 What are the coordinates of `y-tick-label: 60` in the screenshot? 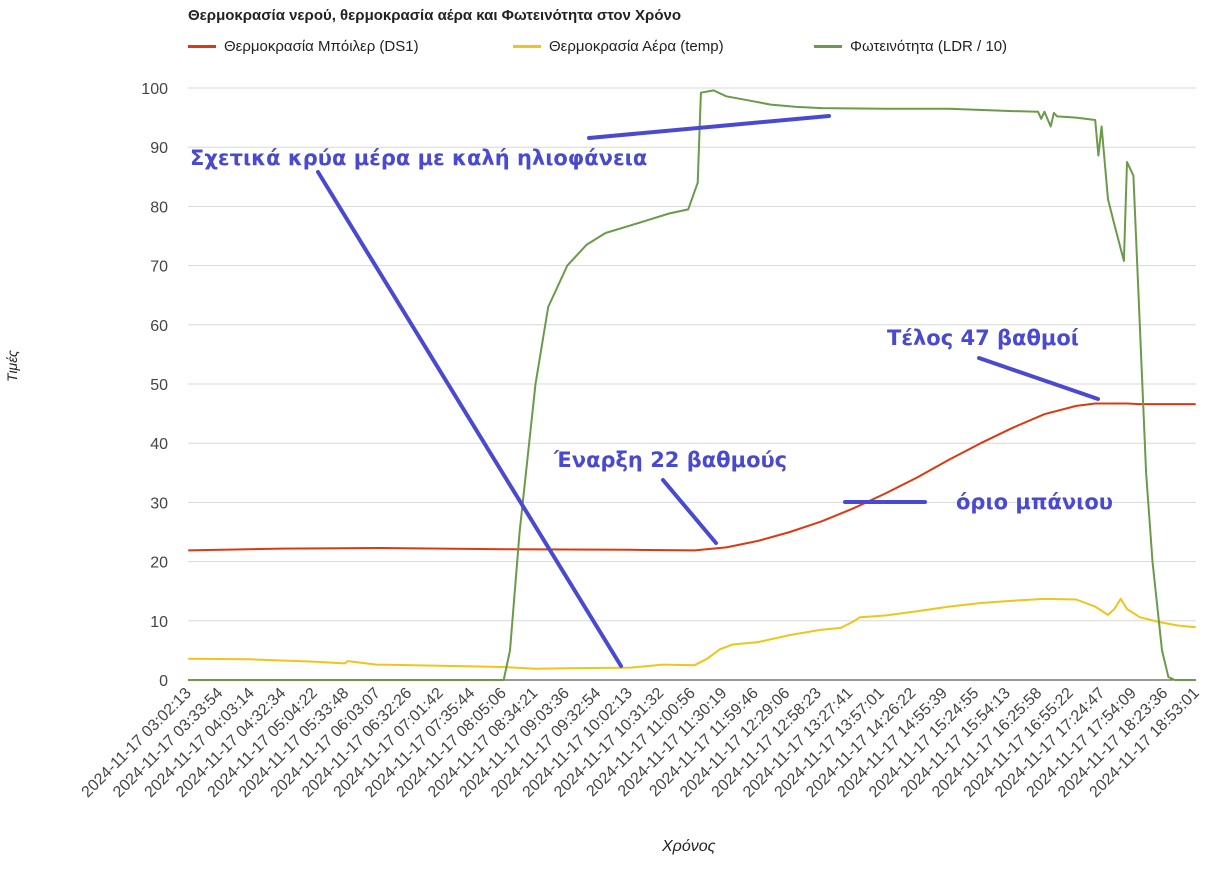 It's located at (159, 326).